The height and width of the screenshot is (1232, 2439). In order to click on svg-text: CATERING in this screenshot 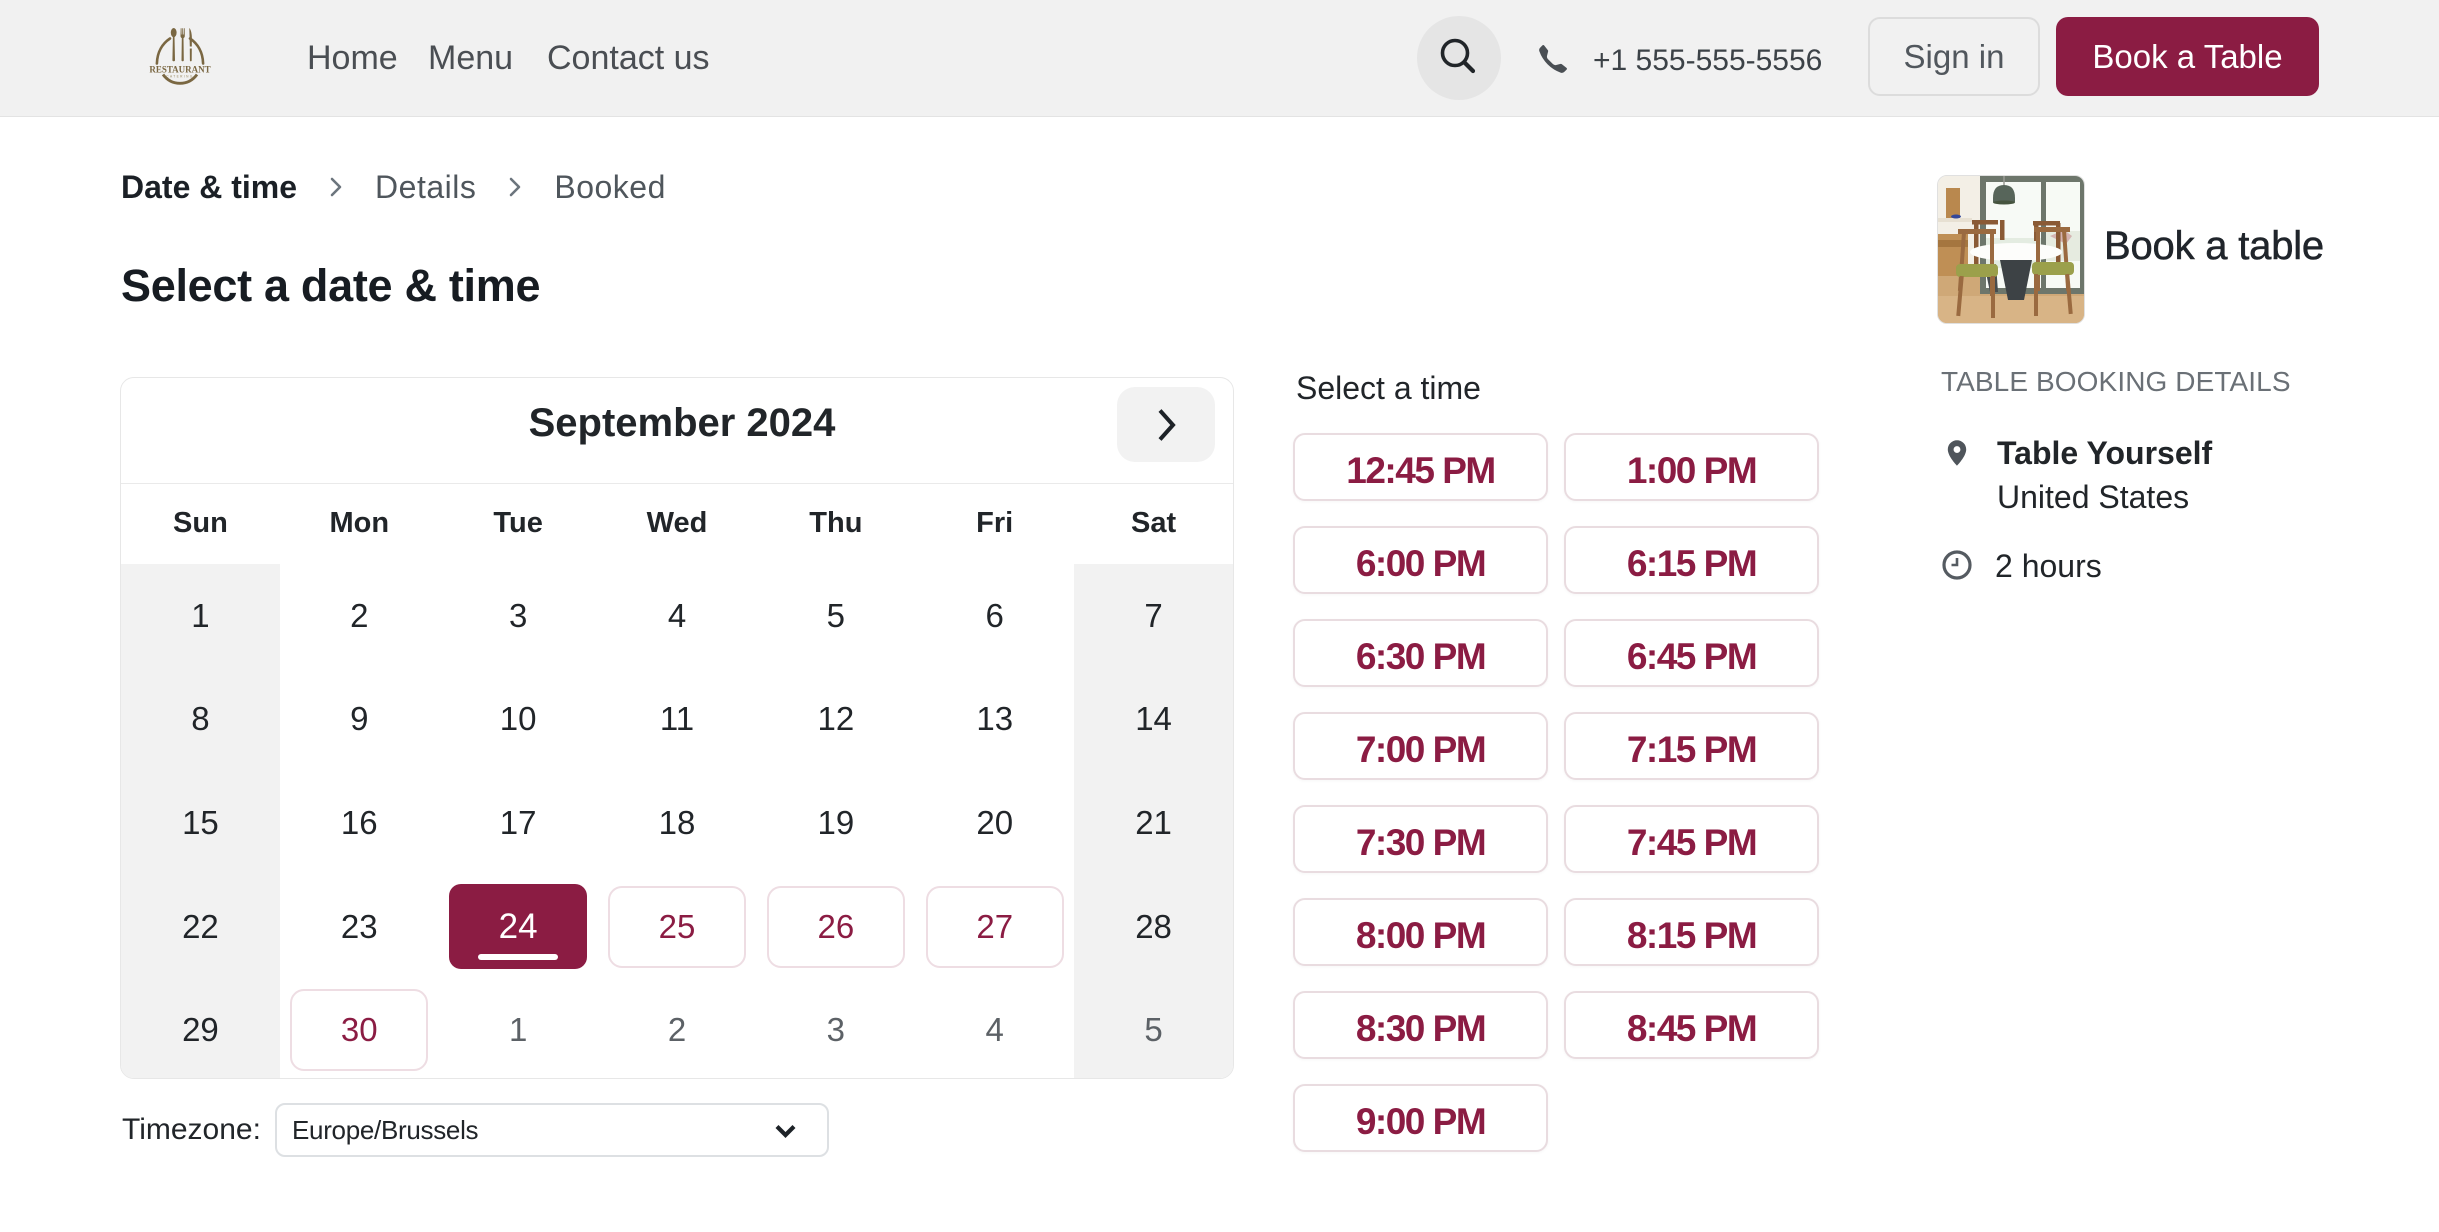, I will do `click(179, 77)`.